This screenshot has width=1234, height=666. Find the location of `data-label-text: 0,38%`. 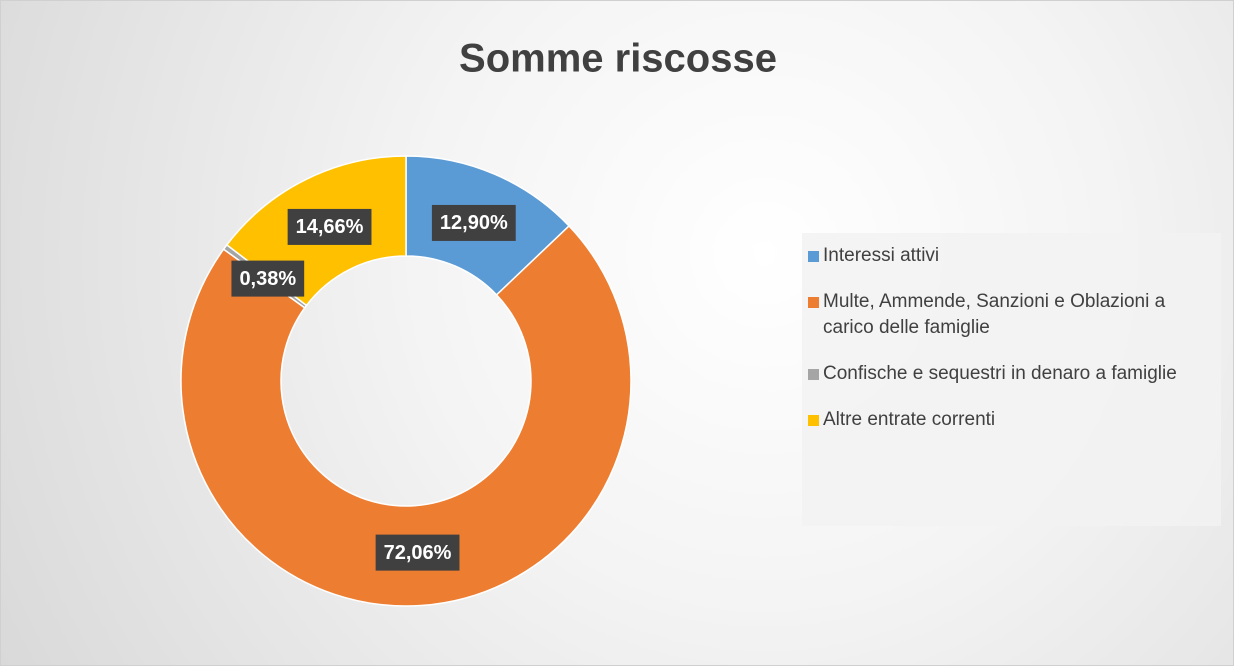

data-label-text: 0,38% is located at coordinates (267, 279).